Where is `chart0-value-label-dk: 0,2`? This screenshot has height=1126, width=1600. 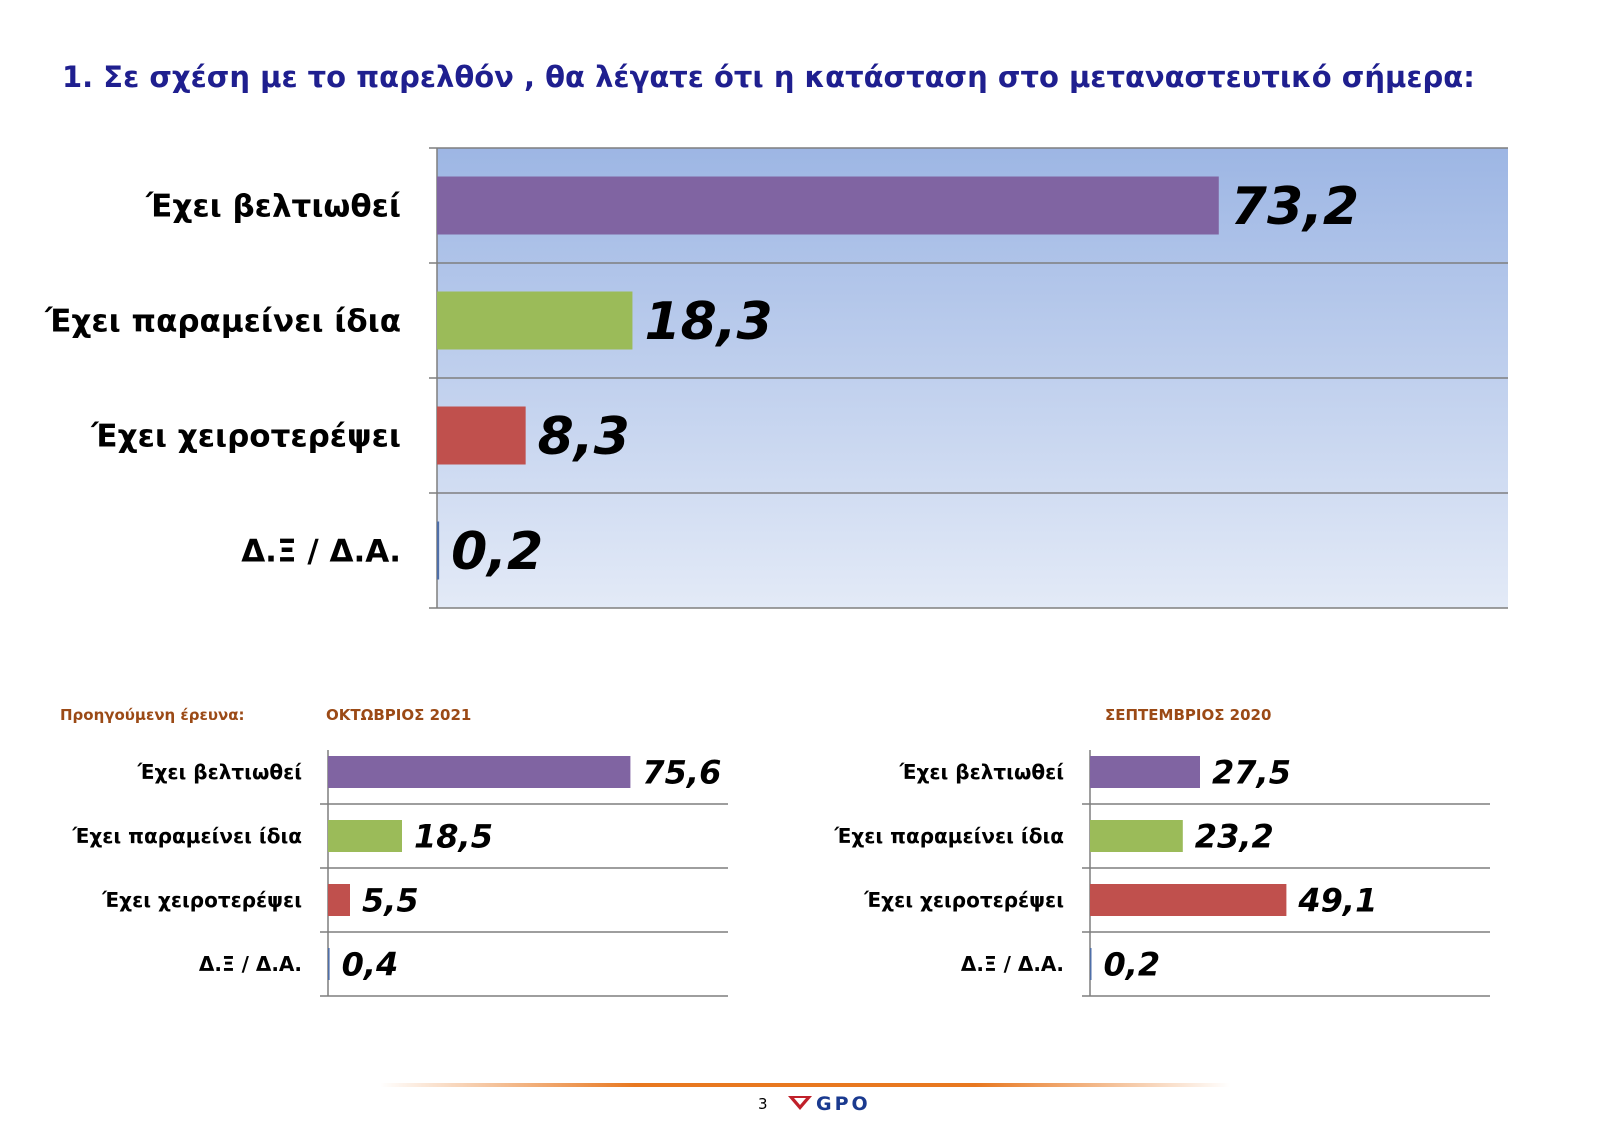
chart0-value-label-dk: 0,2 is located at coordinates (497, 552).